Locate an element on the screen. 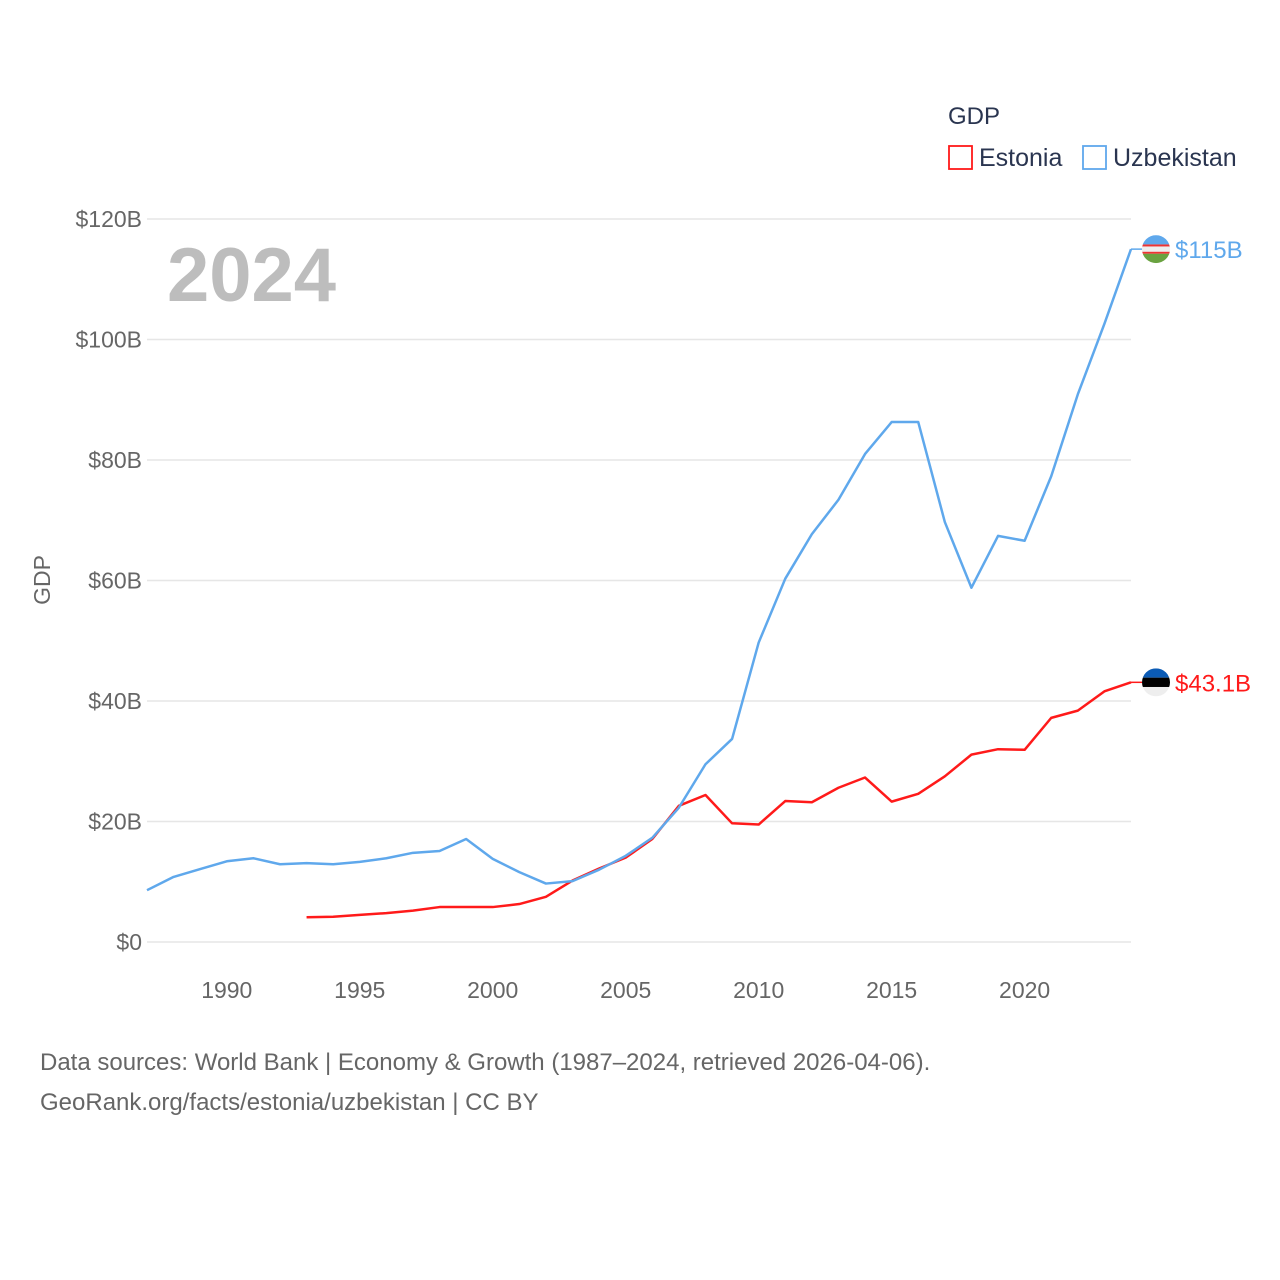  x-tick-label: 2020 is located at coordinates (1024, 990).